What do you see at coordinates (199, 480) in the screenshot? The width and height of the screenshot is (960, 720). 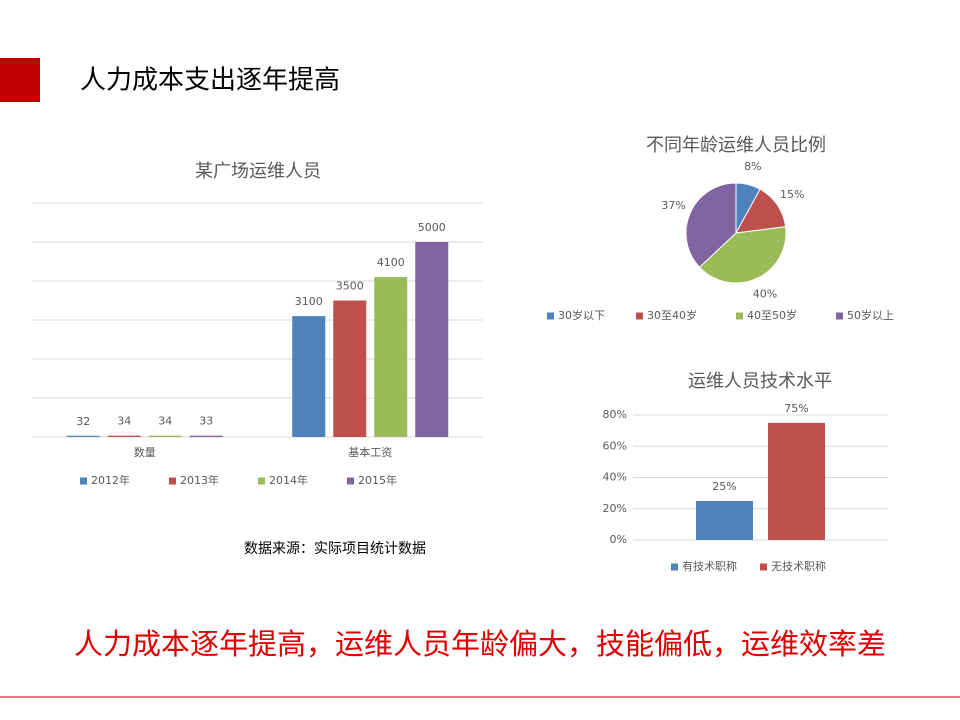 I see `legend-label: 2013年` at bounding box center [199, 480].